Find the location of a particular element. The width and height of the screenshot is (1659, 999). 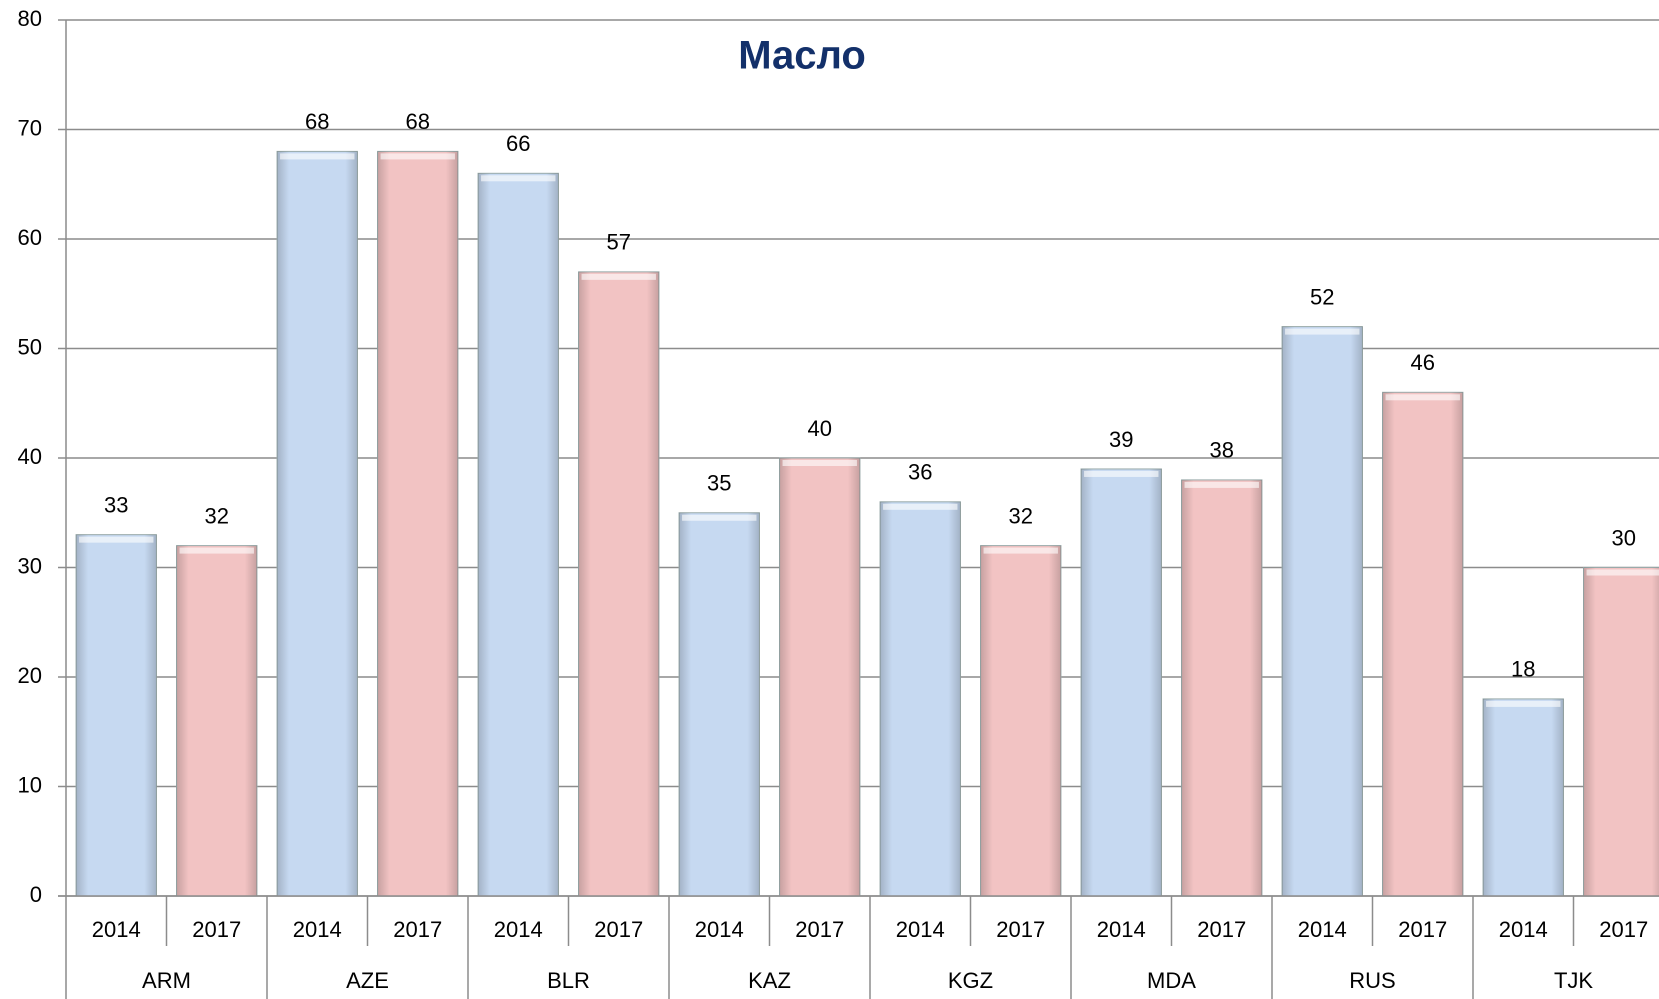

y-tick-label: 40 is located at coordinates (30, 456).